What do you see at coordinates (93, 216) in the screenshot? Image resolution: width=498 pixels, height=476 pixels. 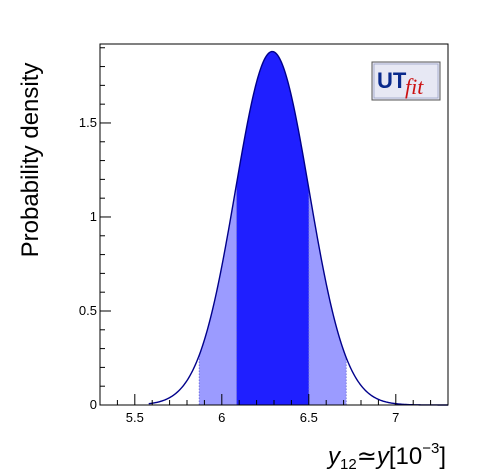 I see `y-tick-label: 1` at bounding box center [93, 216].